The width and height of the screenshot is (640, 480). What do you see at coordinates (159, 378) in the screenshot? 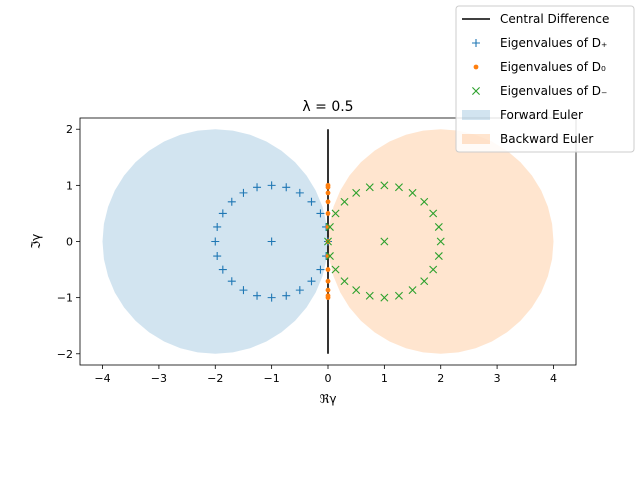
I see `x-tick-label: −3` at bounding box center [159, 378].